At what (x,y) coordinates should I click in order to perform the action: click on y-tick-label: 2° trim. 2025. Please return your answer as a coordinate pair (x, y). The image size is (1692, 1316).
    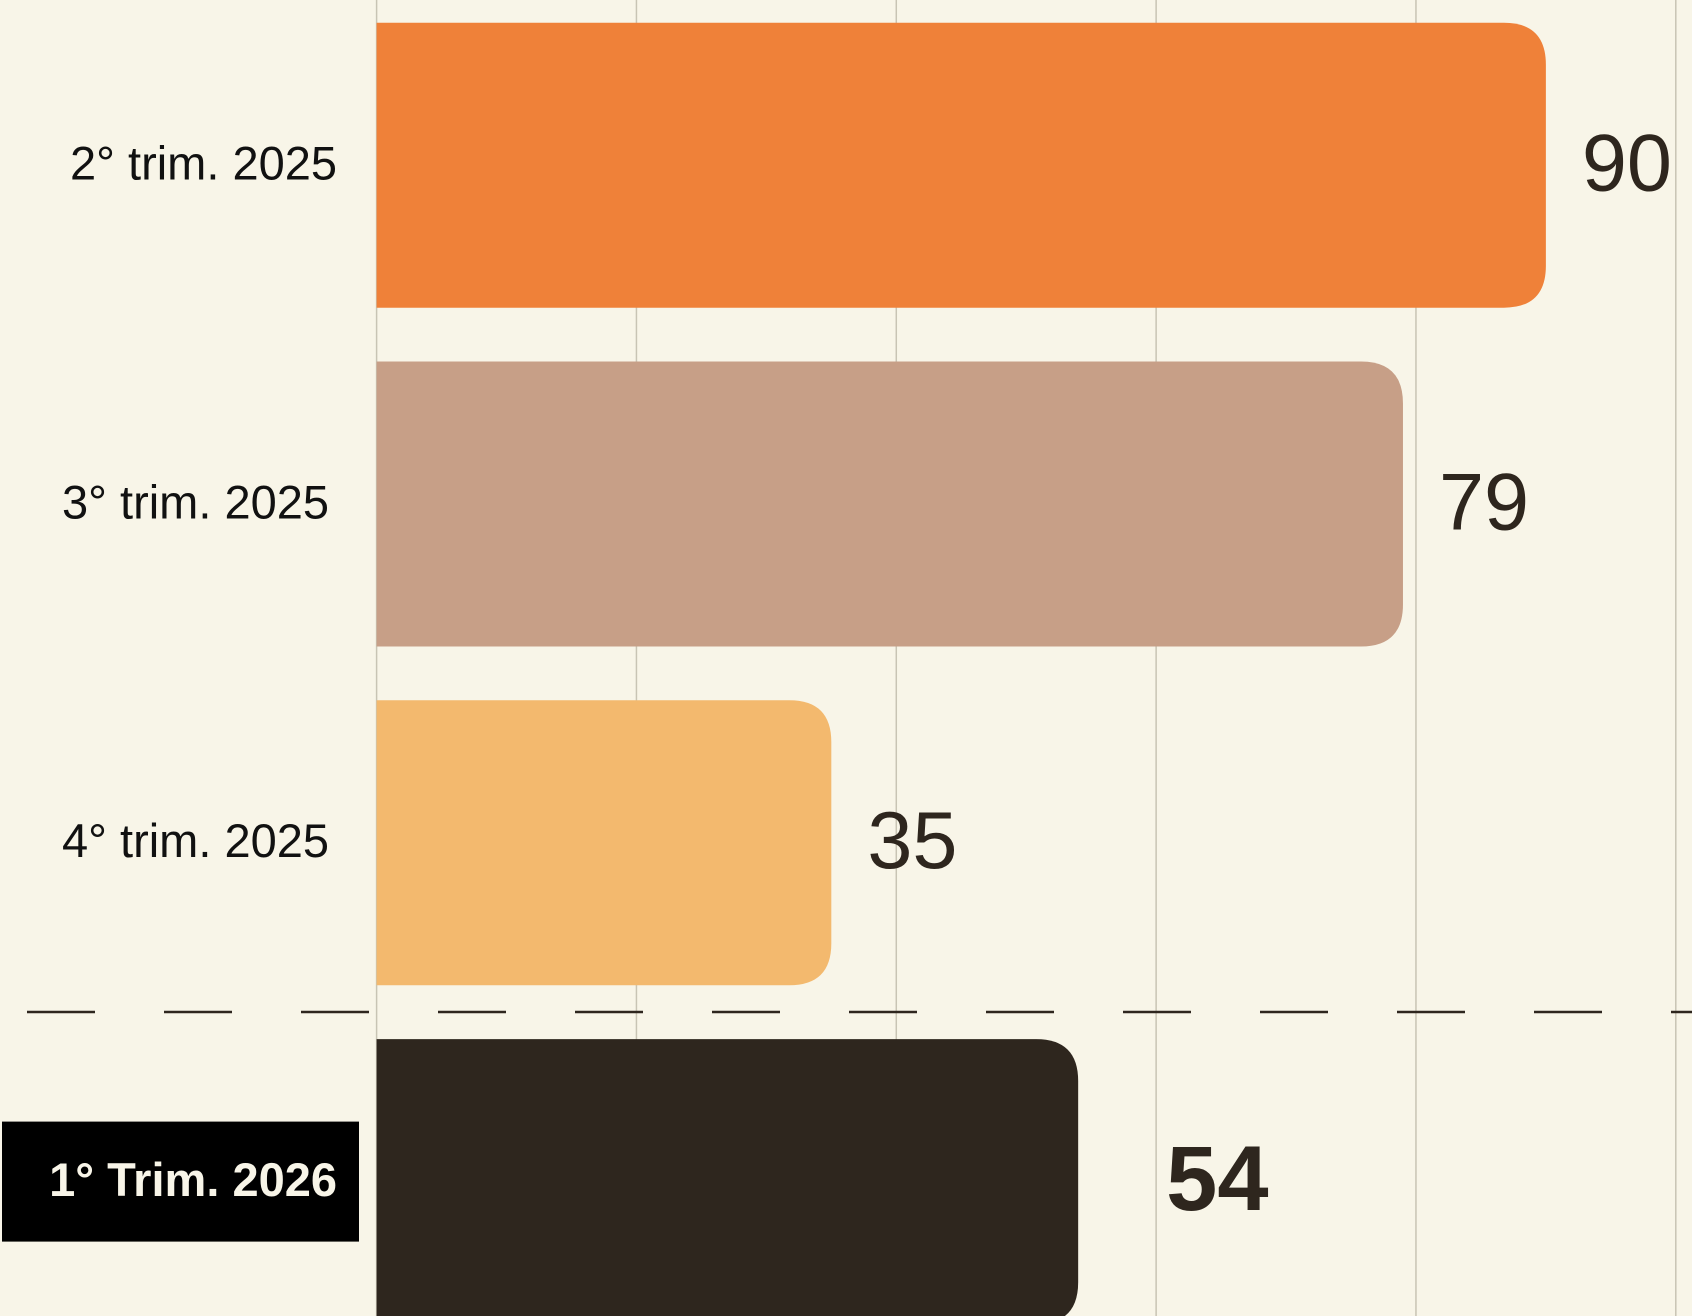
    Looking at the image, I should click on (203, 163).